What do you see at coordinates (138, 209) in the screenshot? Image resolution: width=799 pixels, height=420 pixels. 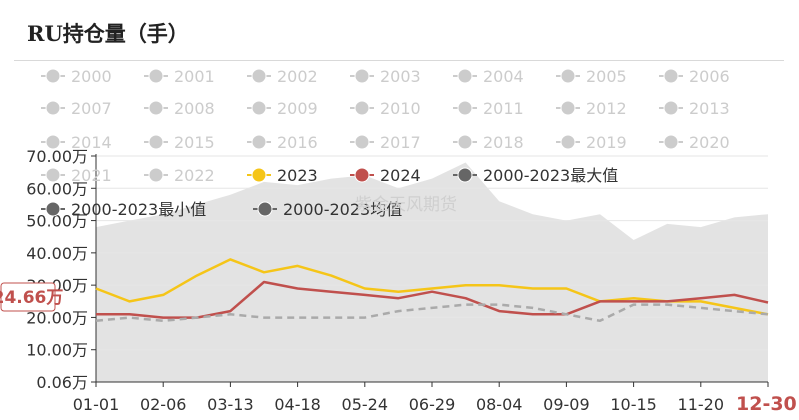 I see `legend-label: 2000-2023最小值` at bounding box center [138, 209].